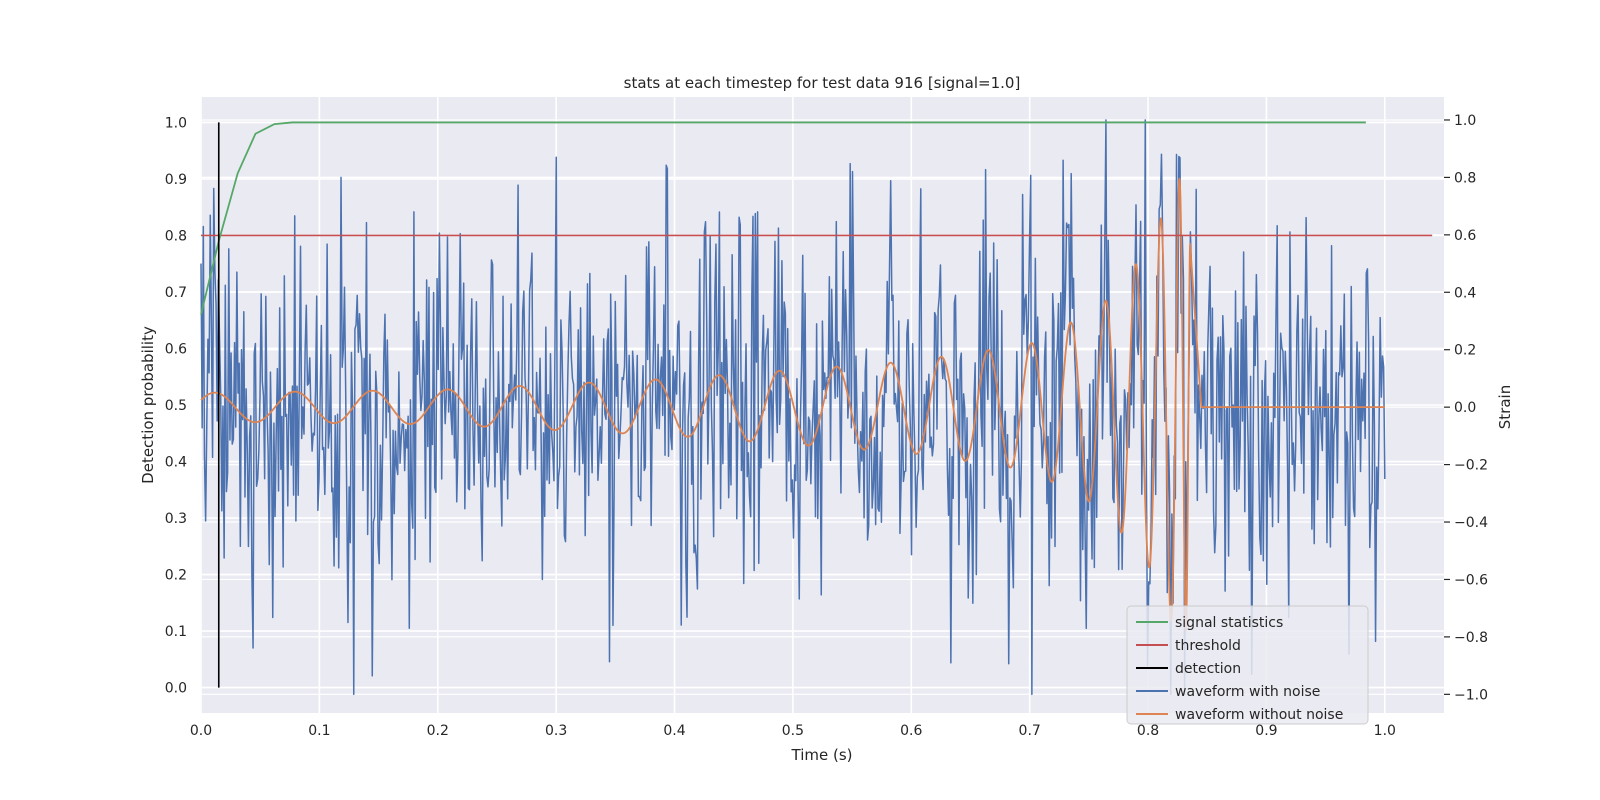 Image resolution: width=1600 pixels, height=800 pixels. What do you see at coordinates (1505, 407) in the screenshot?
I see `y2-axis-title: Strain` at bounding box center [1505, 407].